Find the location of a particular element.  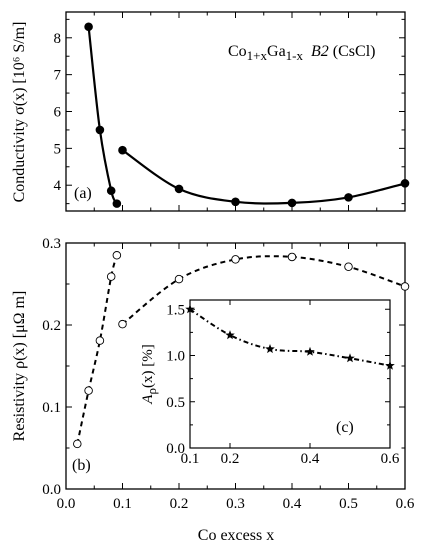

panel-a-ylabel: Conductivity σ(x) [10⁶ S/m] is located at coordinates (19, 112).